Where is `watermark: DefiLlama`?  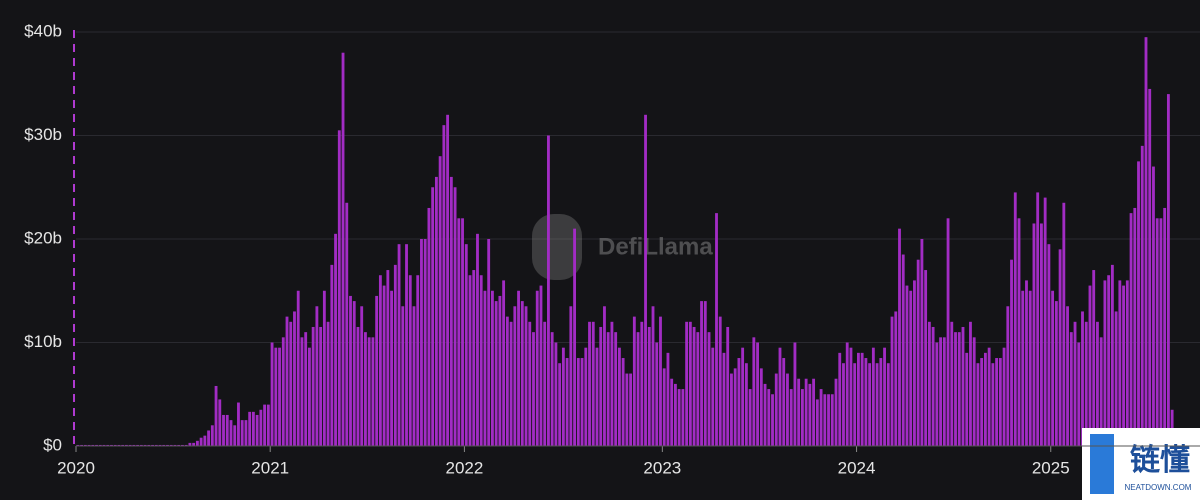
watermark: DefiLlama is located at coordinates (622, 247).